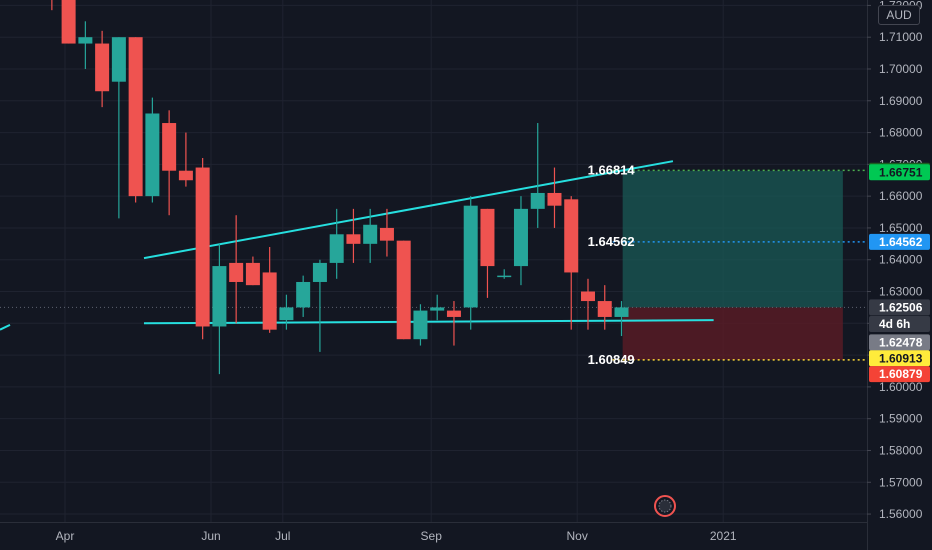 The height and width of the screenshot is (550, 932). What do you see at coordinates (901, 37) in the screenshot?
I see `price-tick-label: 1.71000` at bounding box center [901, 37].